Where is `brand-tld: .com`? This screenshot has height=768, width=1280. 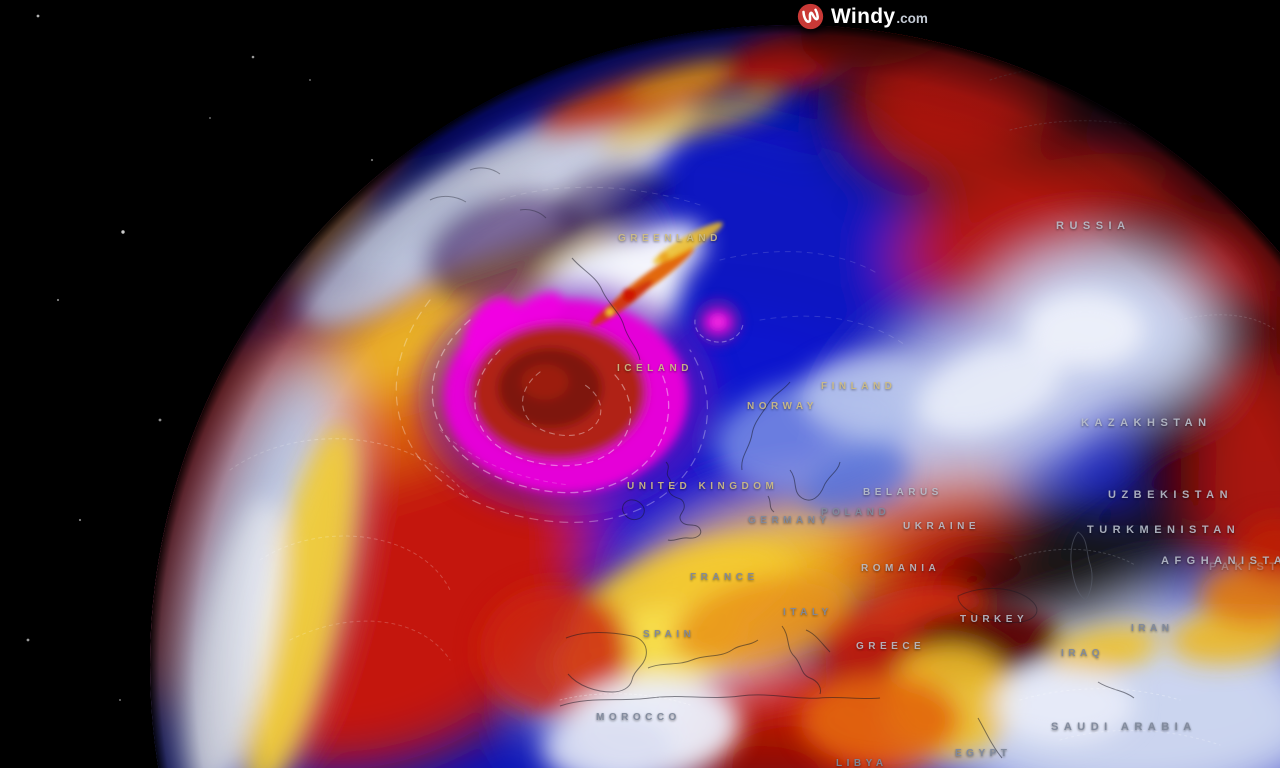 brand-tld: .com is located at coordinates (912, 18).